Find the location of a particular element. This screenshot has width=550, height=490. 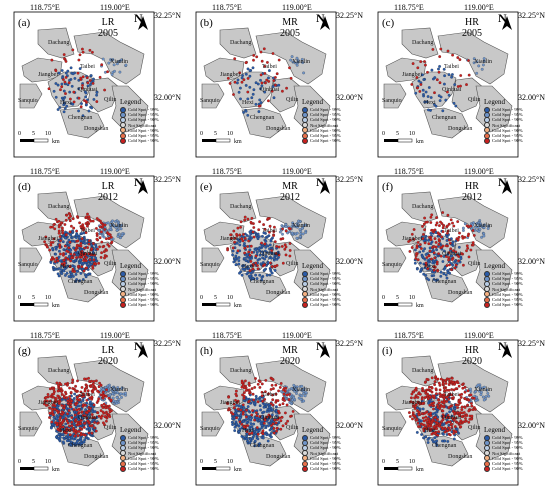

scale-tick-10: 10 is located at coordinates (48, 298).